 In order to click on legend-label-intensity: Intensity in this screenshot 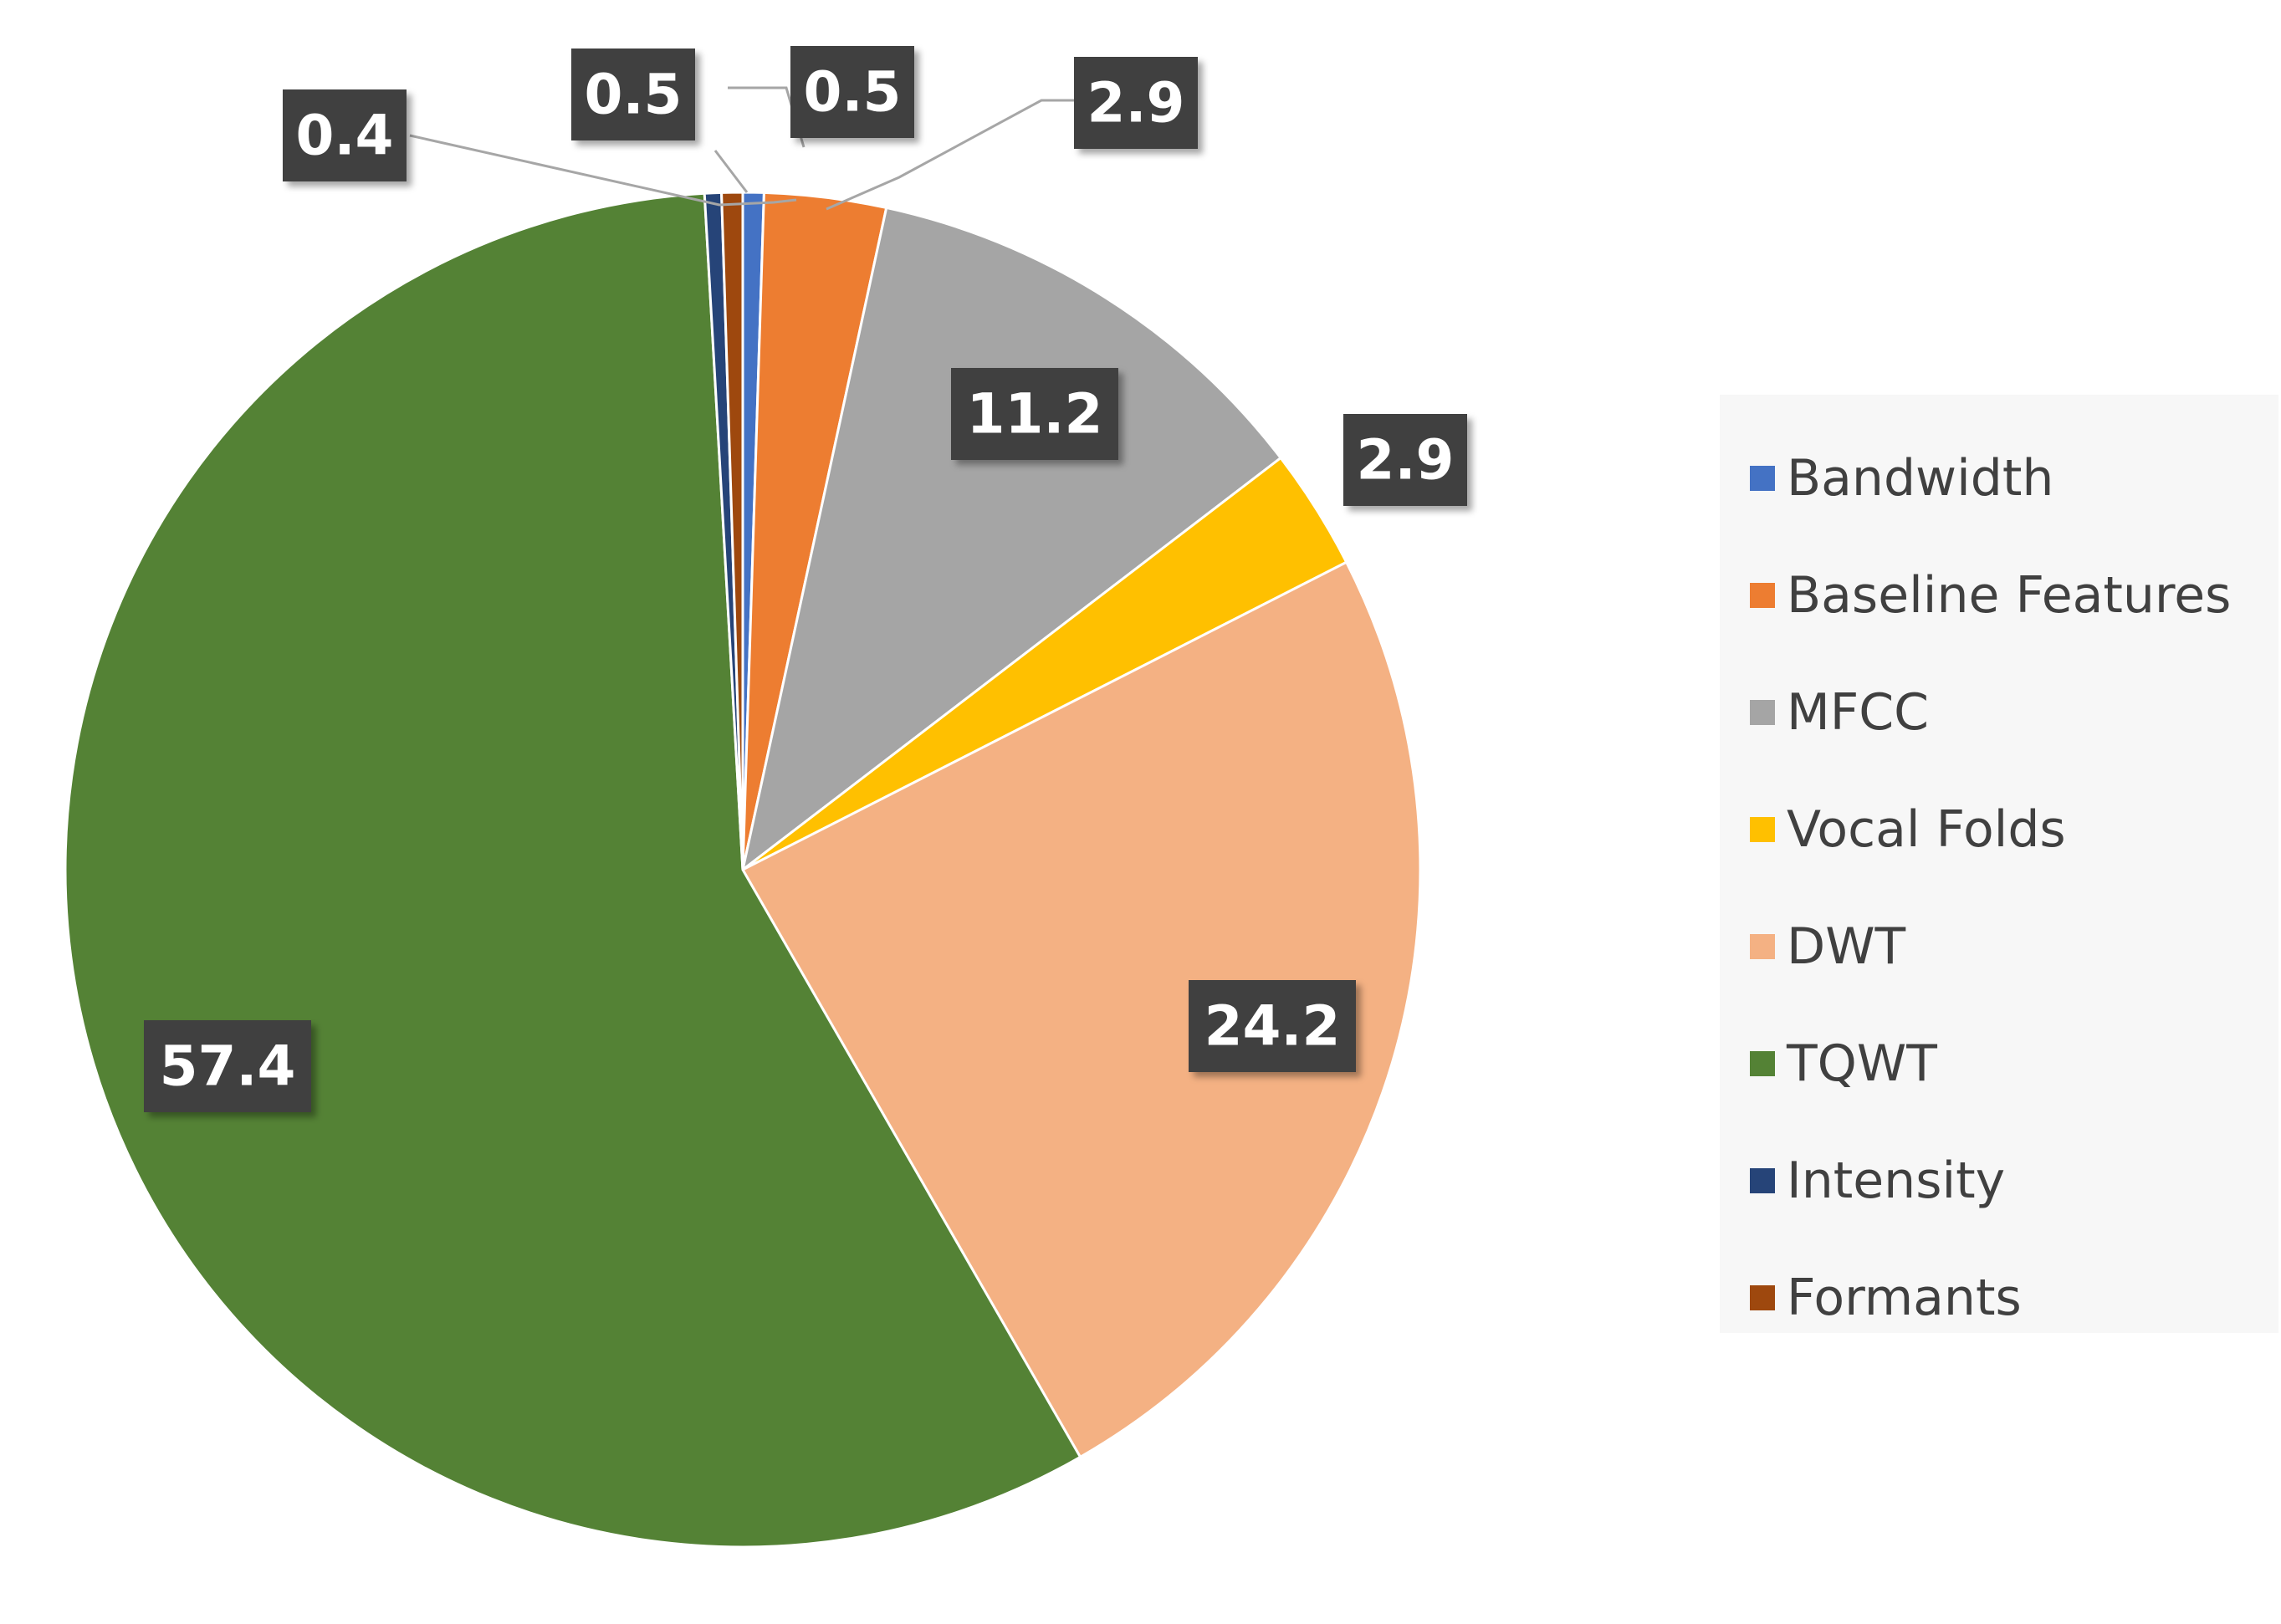, I will do `click(1896, 1181)`.